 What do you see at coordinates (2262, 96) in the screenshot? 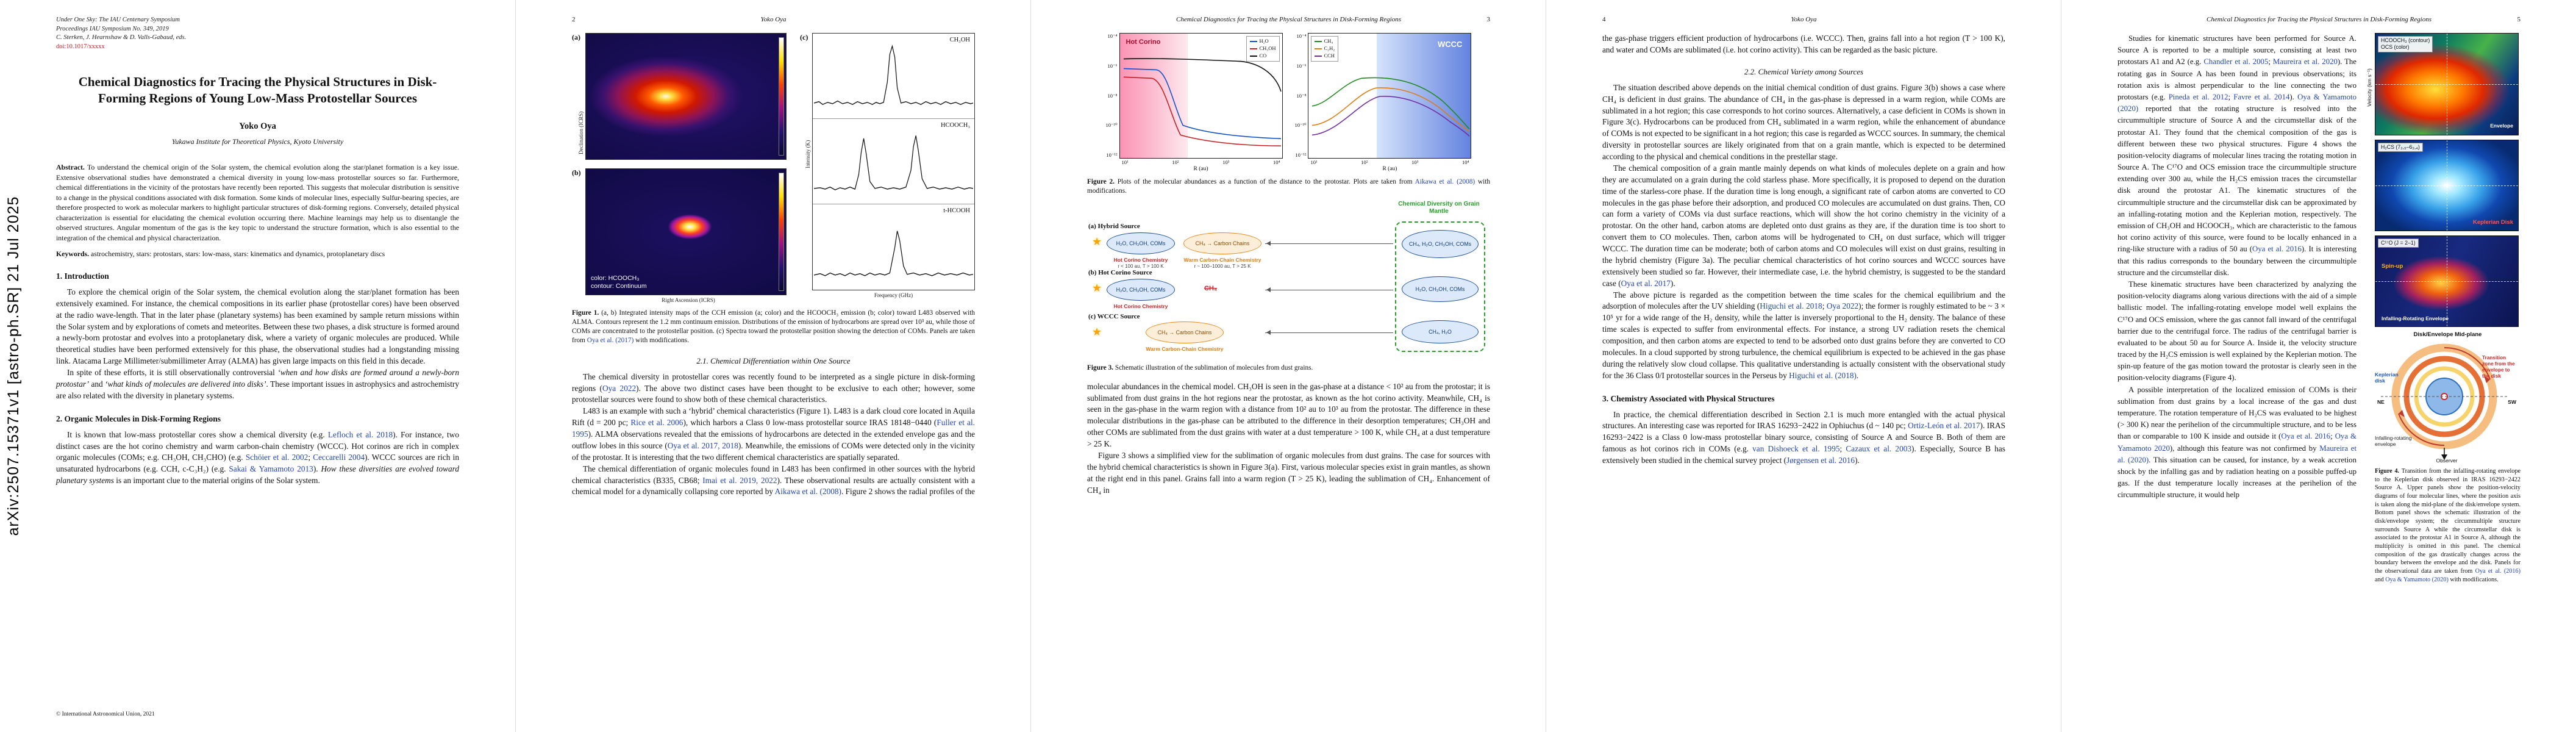
I see `citation-link: Favre et al. 2014` at bounding box center [2262, 96].